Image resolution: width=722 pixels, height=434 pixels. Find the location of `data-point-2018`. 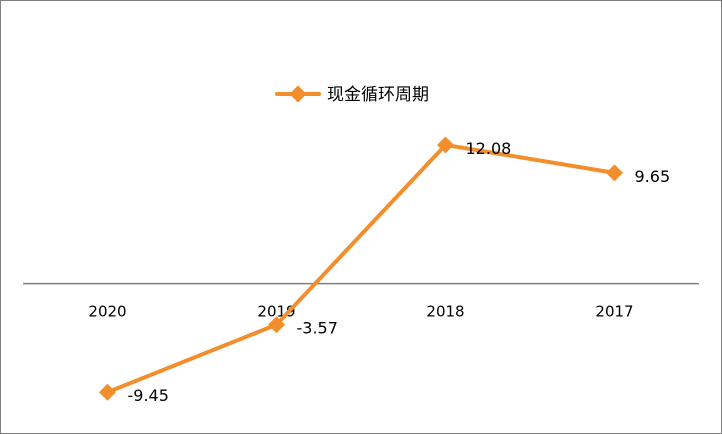

data-point-2018 is located at coordinates (445, 145).